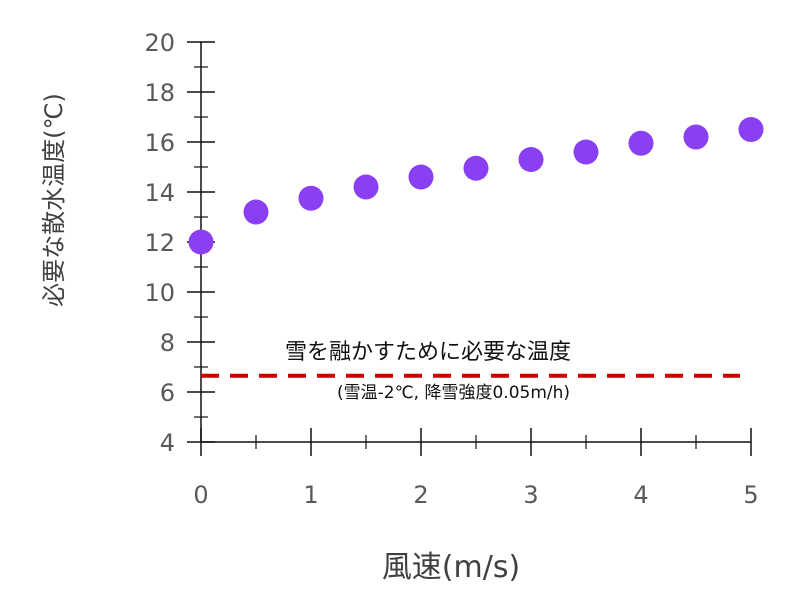 The image size is (800, 603). I want to click on x-axis-title: 風速(m/s), so click(451, 567).